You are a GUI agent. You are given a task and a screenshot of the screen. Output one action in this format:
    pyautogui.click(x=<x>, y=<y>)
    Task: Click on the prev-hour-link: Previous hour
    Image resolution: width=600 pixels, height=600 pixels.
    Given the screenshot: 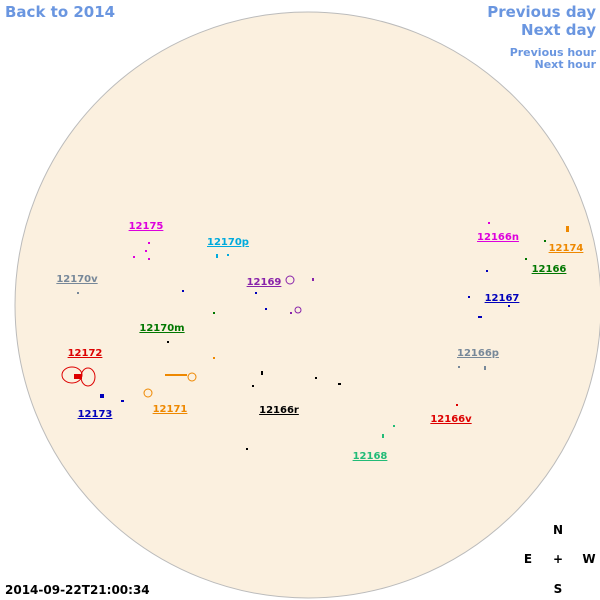 What is the action you would take?
    pyautogui.click(x=553, y=52)
    